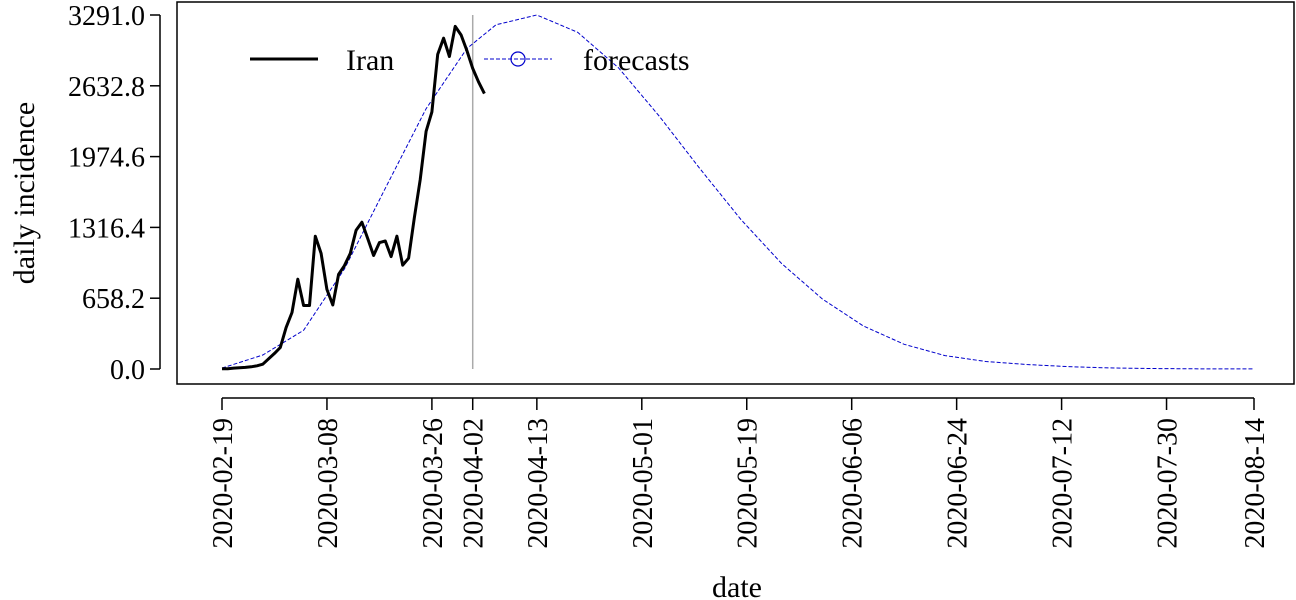 The width and height of the screenshot is (1296, 600). What do you see at coordinates (1168, 483) in the screenshot?
I see `x-tick-label: 2020-07-30` at bounding box center [1168, 483].